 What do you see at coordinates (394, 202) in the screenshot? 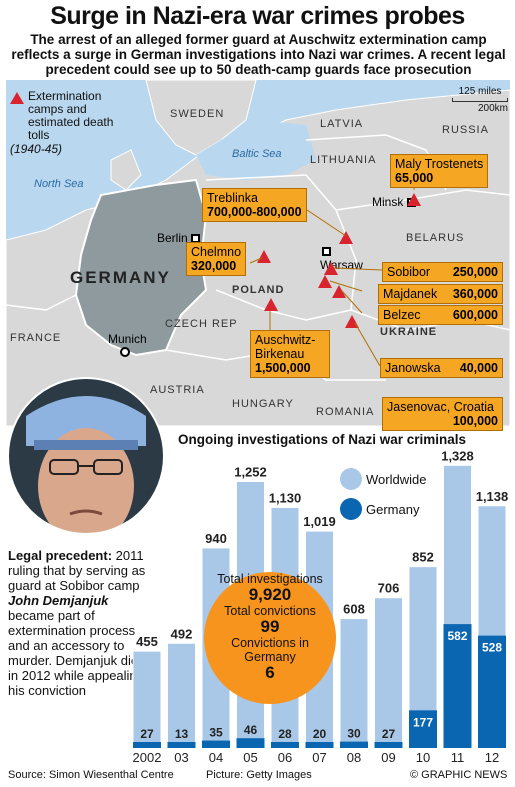
I see `city-minsk: Minsk` at bounding box center [394, 202].